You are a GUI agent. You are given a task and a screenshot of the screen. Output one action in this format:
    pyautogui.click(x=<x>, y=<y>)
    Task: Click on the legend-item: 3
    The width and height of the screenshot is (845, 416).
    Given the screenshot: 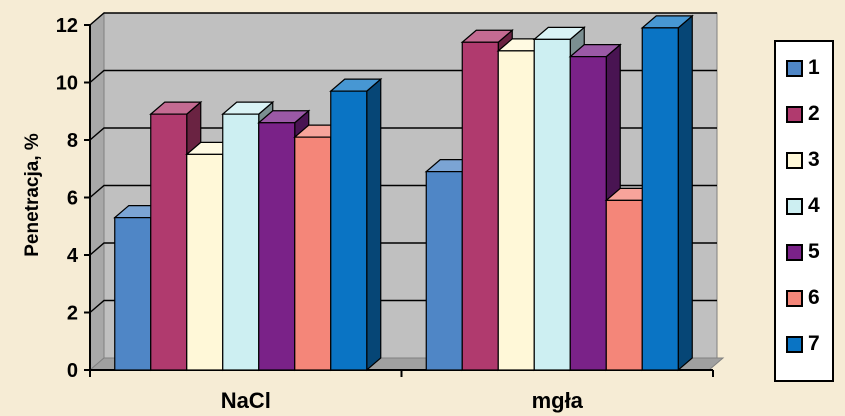 What is the action you would take?
    pyautogui.click(x=803, y=160)
    